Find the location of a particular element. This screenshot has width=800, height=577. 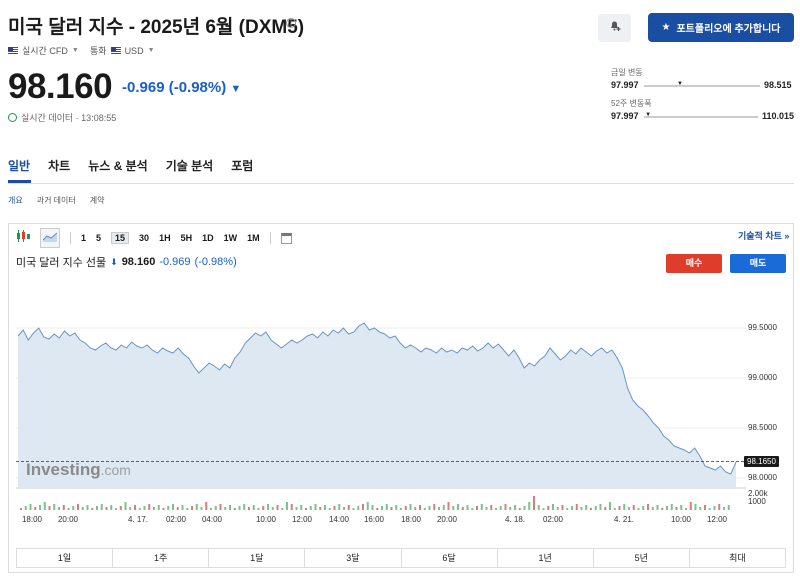

tab-item: 일반 is located at coordinates (19, 166).